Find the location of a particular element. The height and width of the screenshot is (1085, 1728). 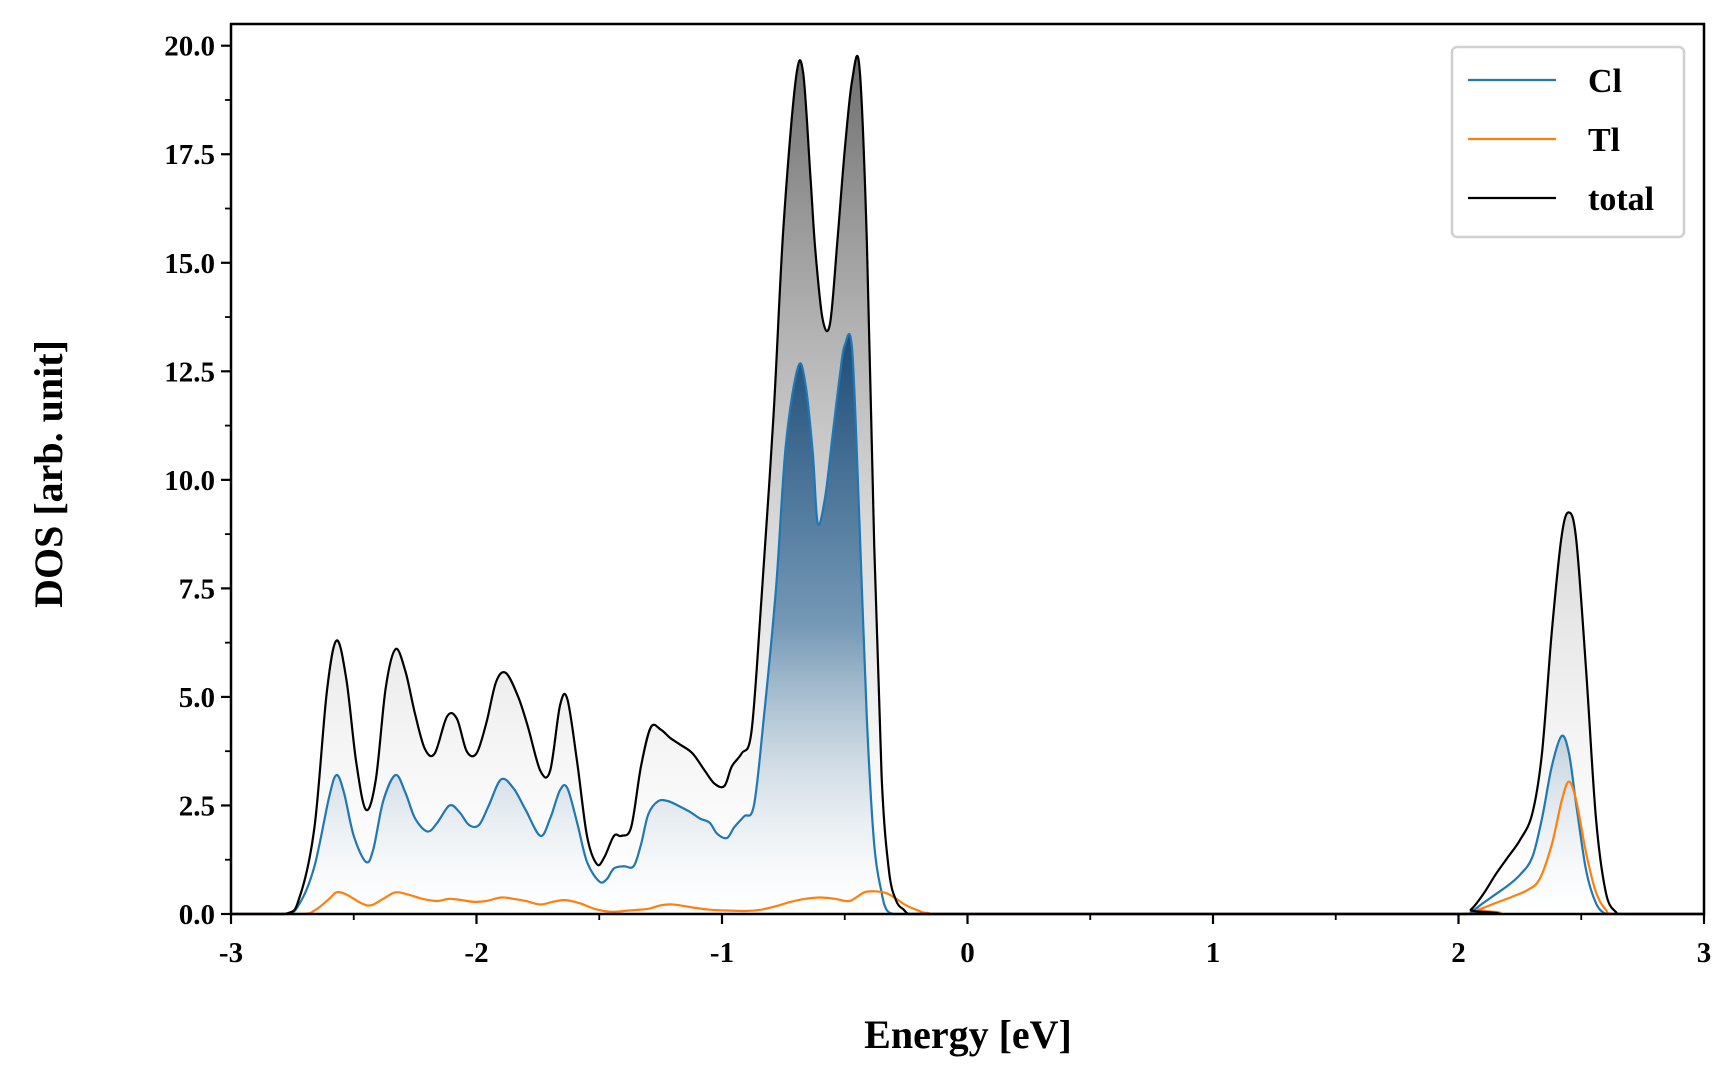

x-tick-label: 3 is located at coordinates (1704, 953).